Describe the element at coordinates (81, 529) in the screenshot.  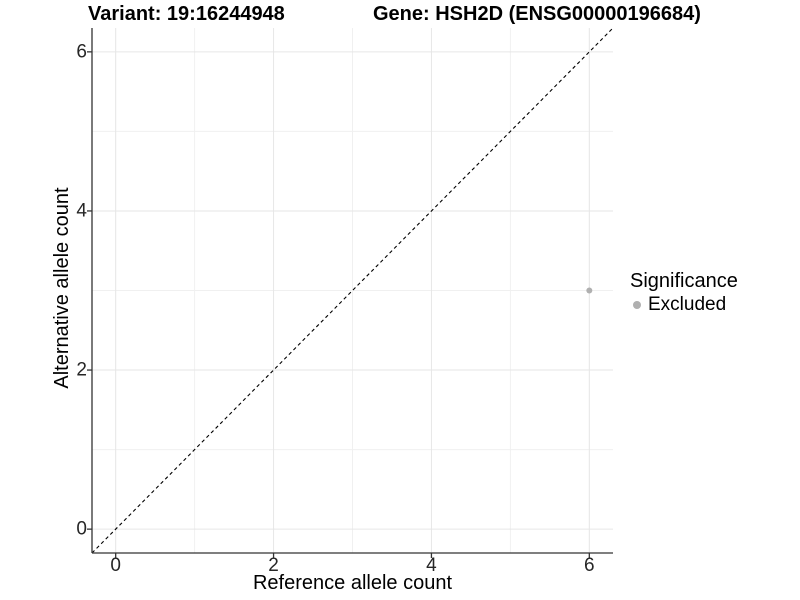
I see `y-tick-label: 0` at that location.